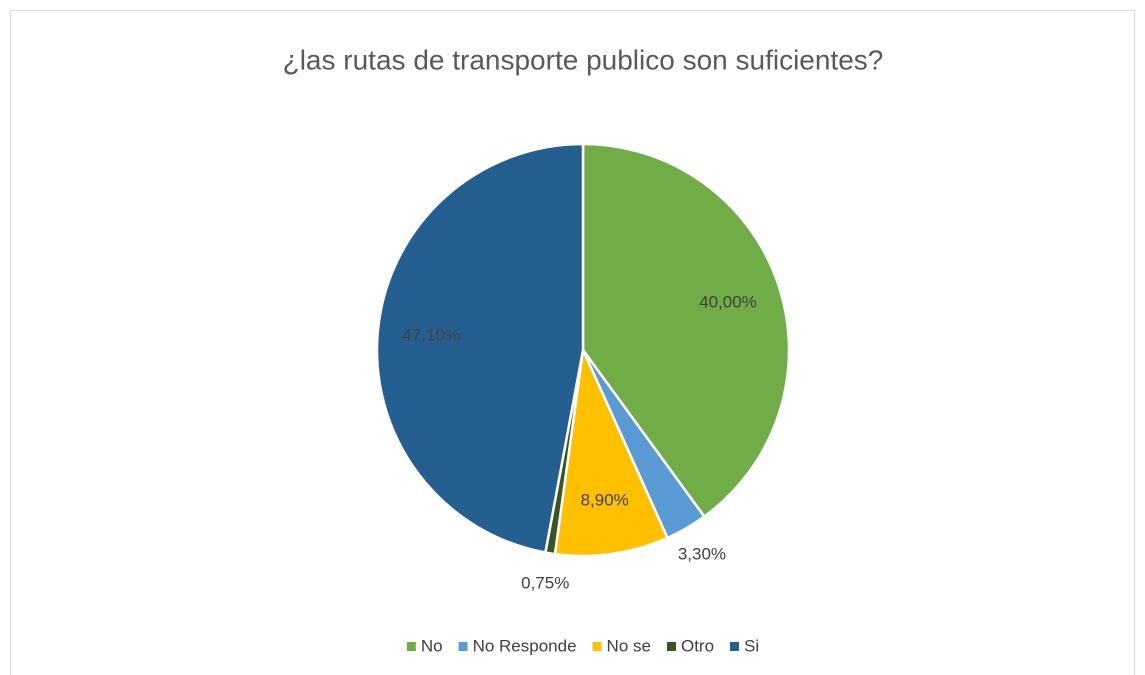  Describe the element at coordinates (751, 645) in the screenshot. I see `legend-label: Si` at that location.